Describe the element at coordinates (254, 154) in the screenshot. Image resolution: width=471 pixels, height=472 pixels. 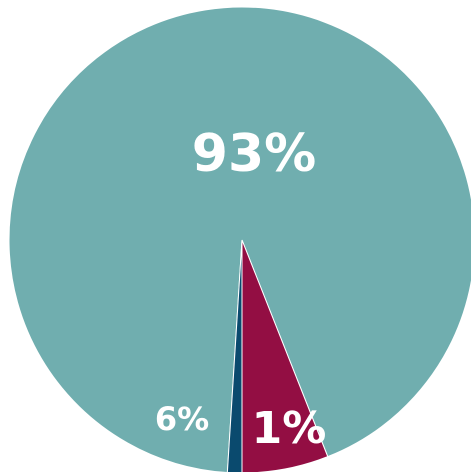
I see `slice-label-93: 93%` at that location.